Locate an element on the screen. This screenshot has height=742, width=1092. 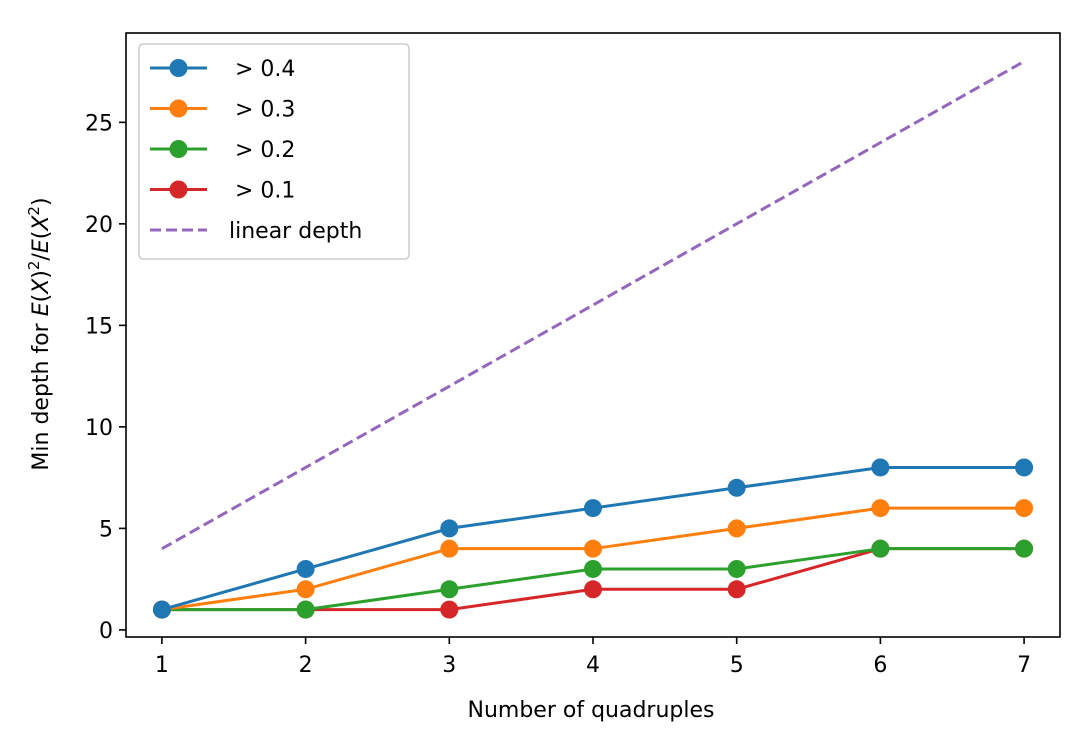
y-axis-label: Min depth for E(X)2/E(X2) is located at coordinates (39, 333).